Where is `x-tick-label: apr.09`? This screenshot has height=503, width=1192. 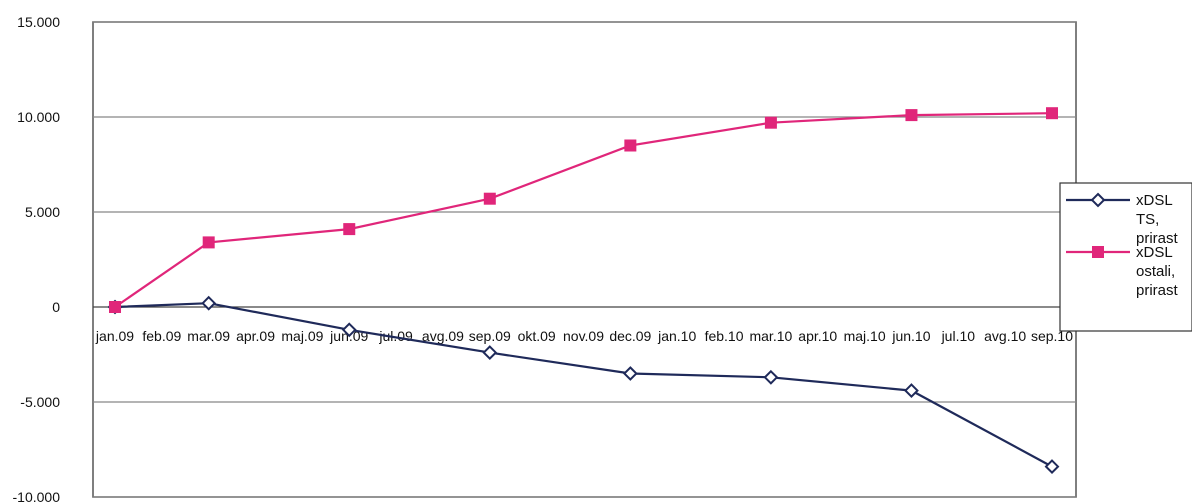 x-tick-label: apr.09 is located at coordinates (255, 336).